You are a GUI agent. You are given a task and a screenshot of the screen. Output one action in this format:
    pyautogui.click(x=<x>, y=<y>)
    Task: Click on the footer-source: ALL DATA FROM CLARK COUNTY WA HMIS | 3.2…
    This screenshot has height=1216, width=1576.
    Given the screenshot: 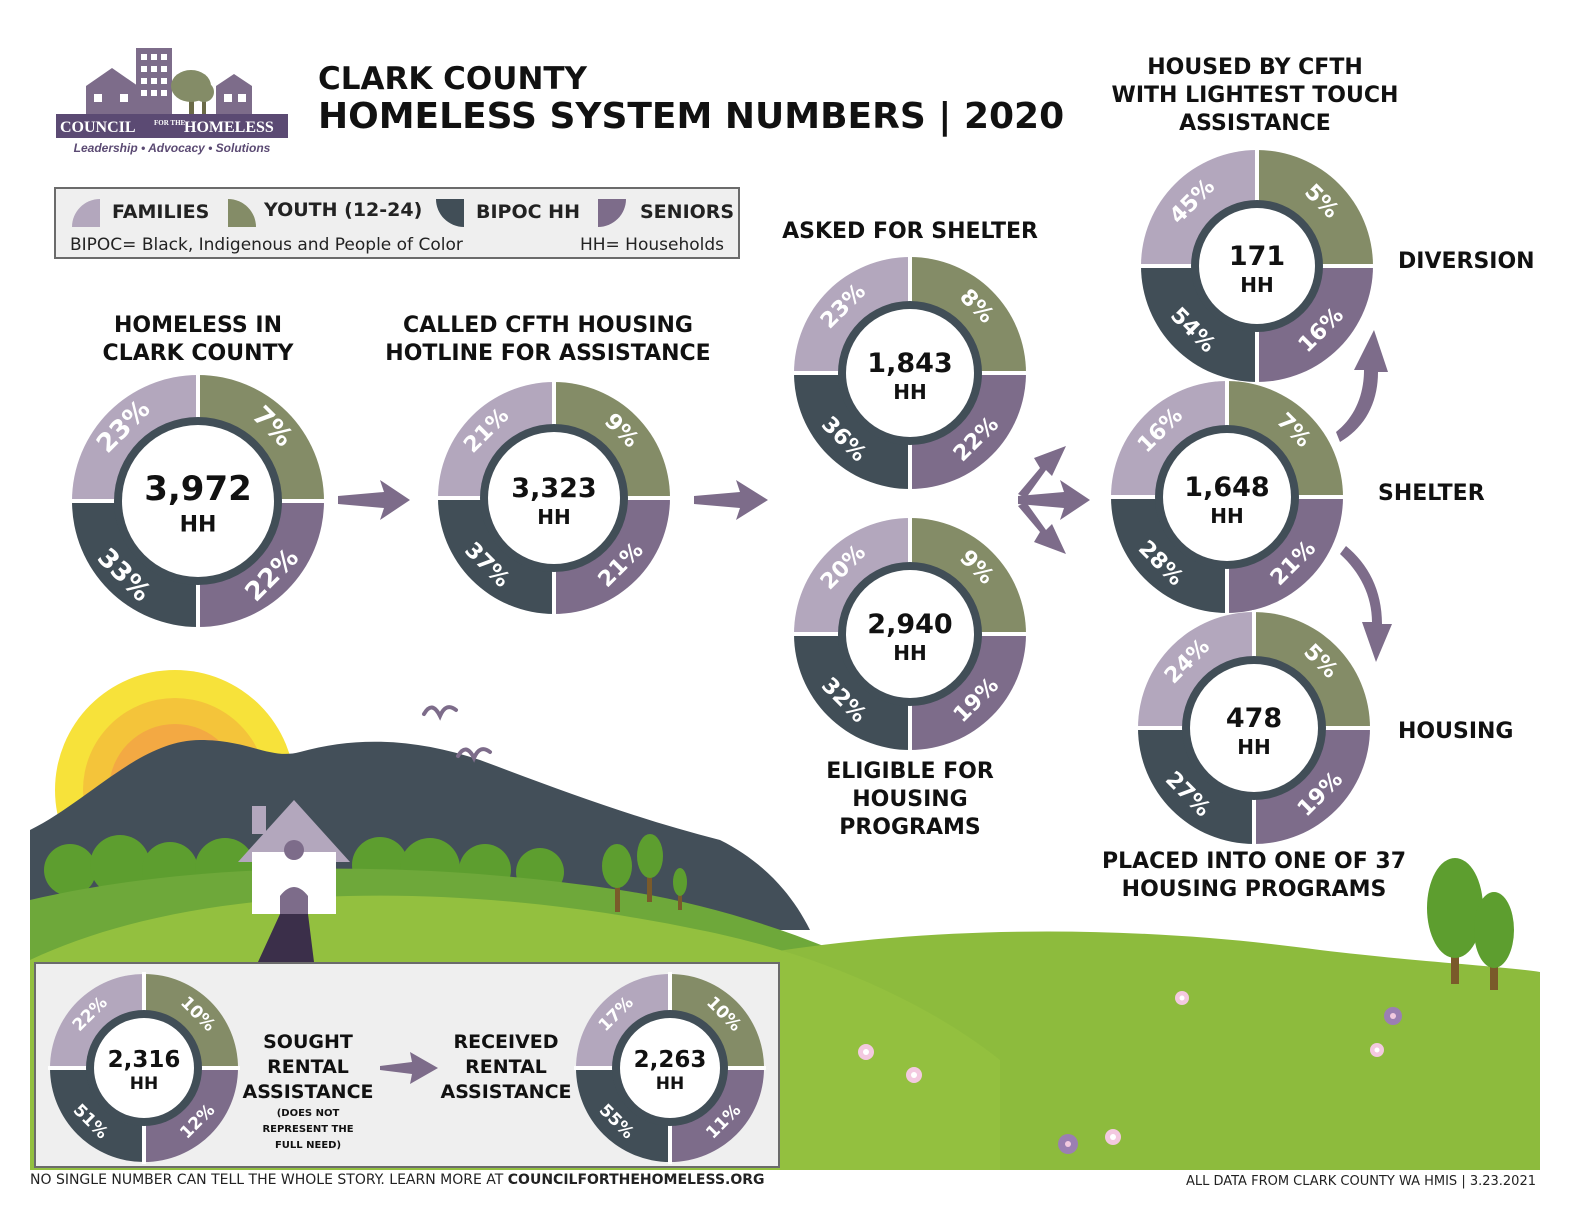 What is the action you would take?
    pyautogui.click(x=1360, y=1181)
    